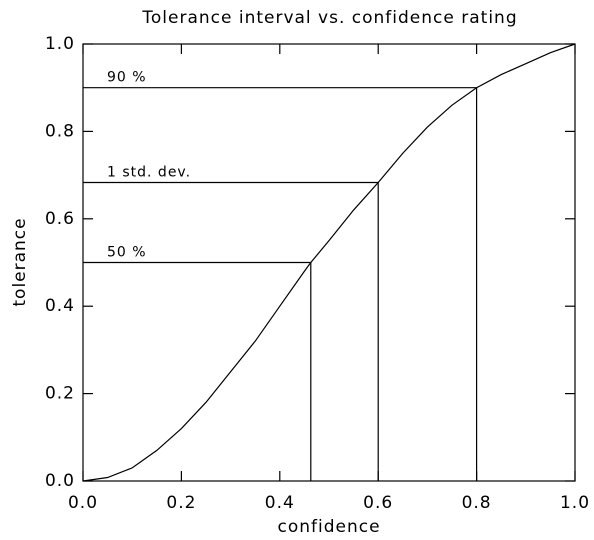 The width and height of the screenshot is (594, 540). What do you see at coordinates (149, 173) in the screenshot?
I see `annotation: 1 std. dev.` at bounding box center [149, 173].